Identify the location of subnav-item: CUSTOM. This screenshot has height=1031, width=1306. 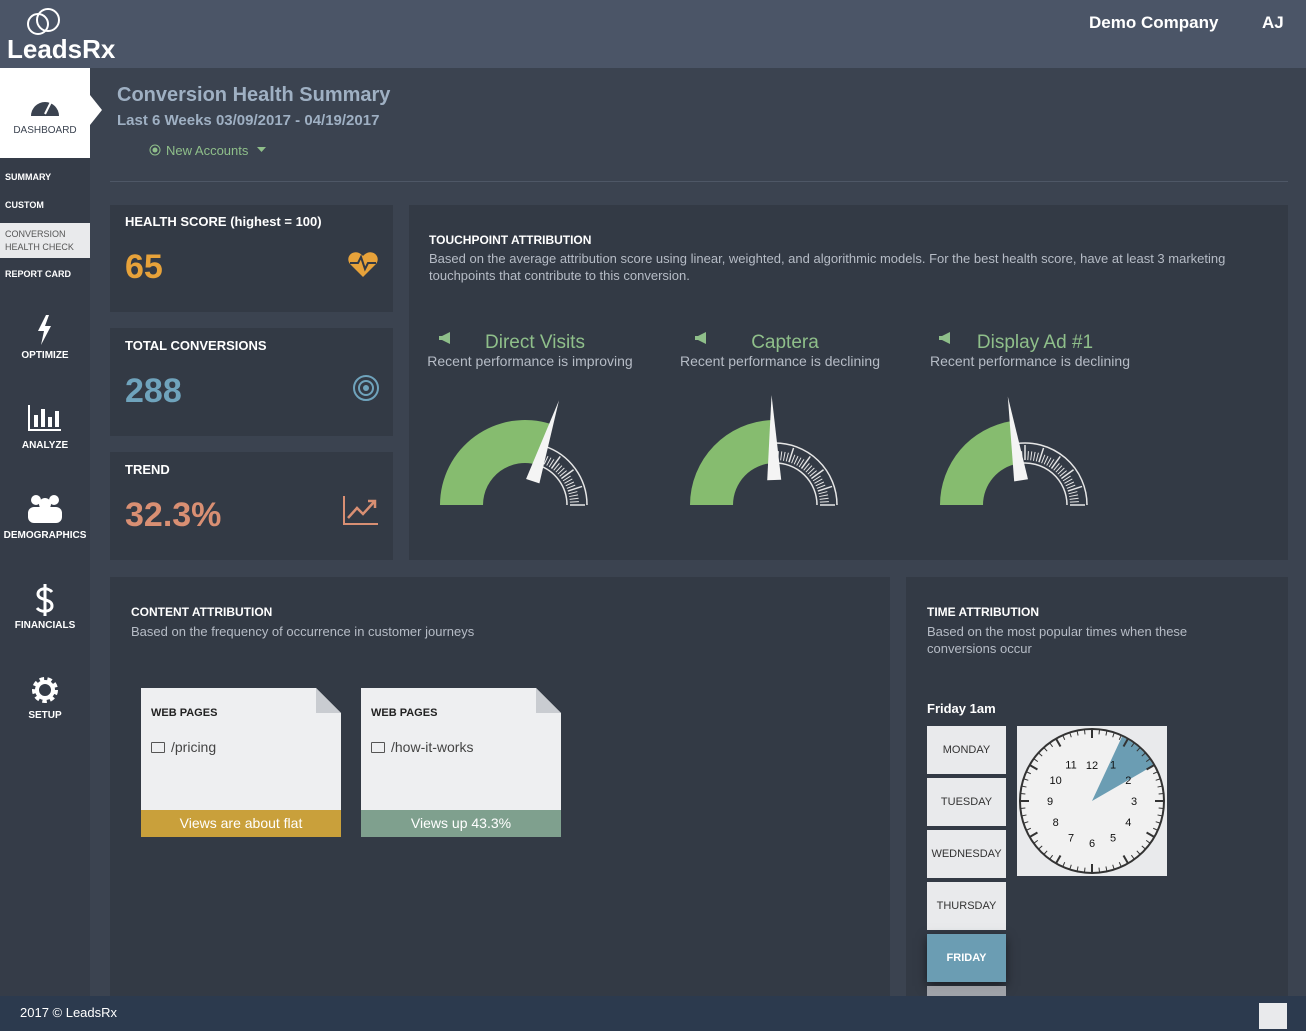
(24, 205).